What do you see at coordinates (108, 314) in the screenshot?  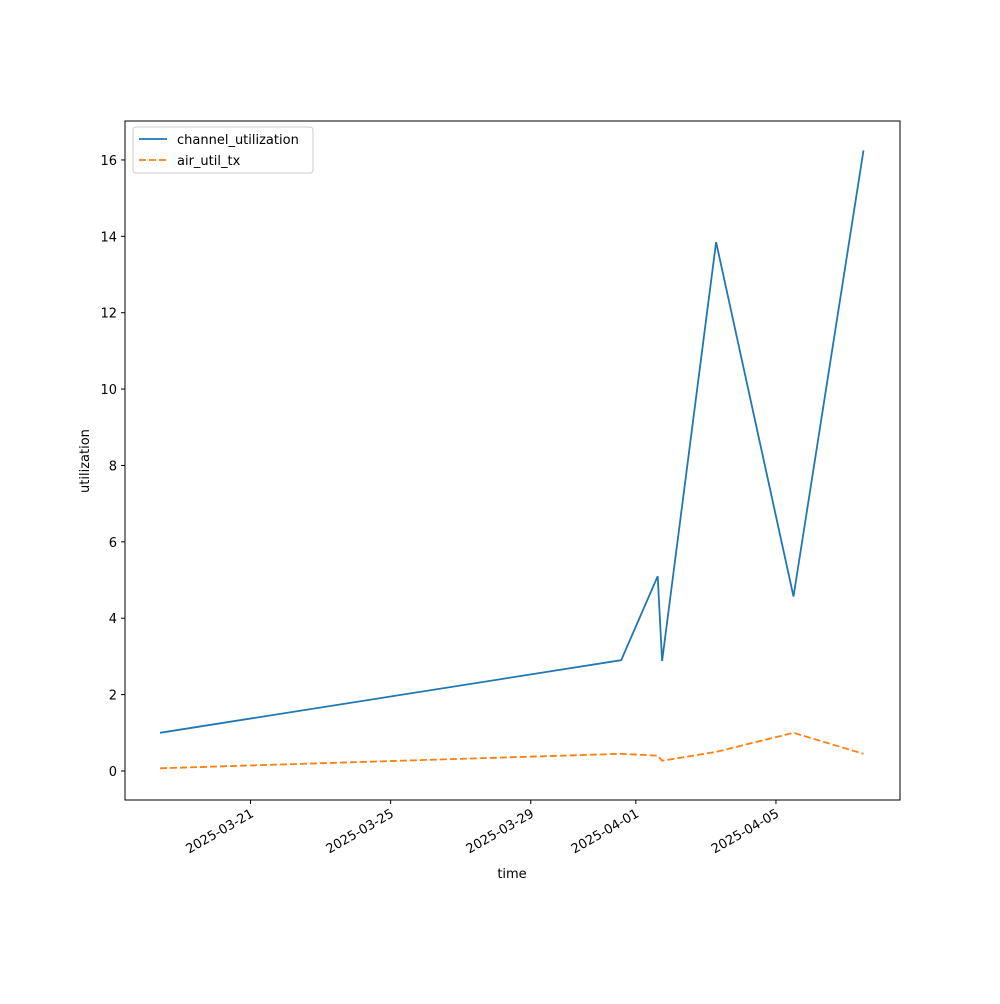 I see `y-tick-label: 12` at bounding box center [108, 314].